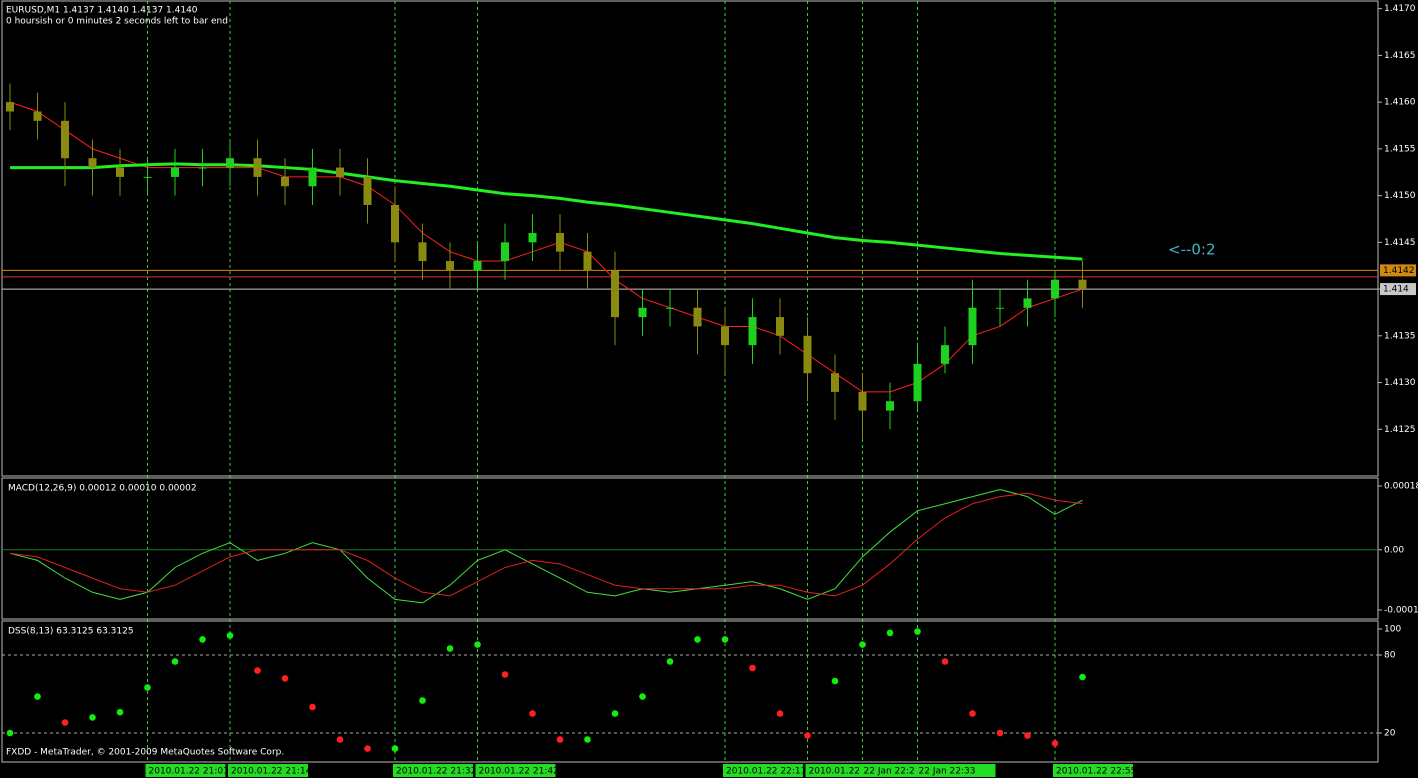  I want to click on y-tick-label: 100, so click(1392, 630).